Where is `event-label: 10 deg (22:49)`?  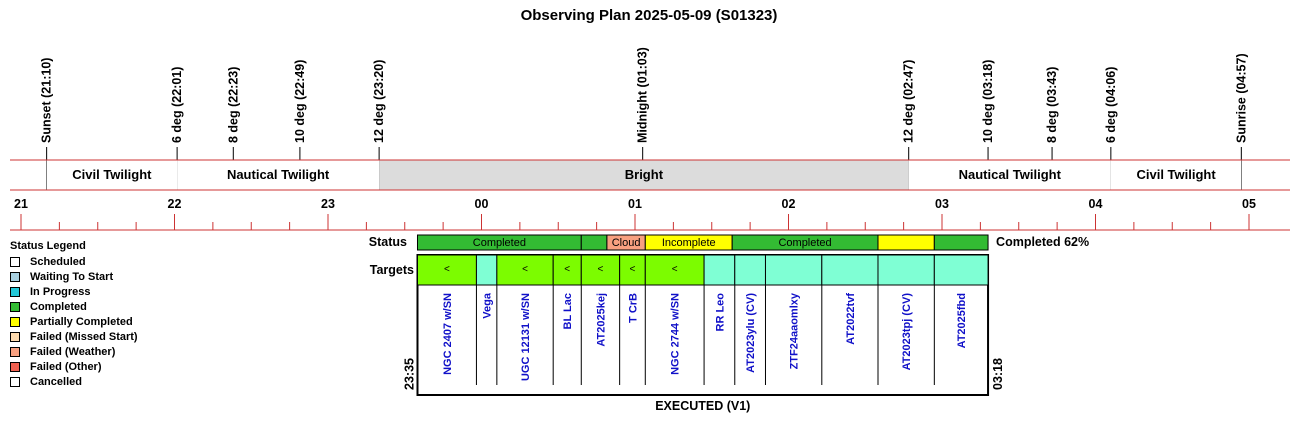 event-label: 10 deg (22:49) is located at coordinates (300, 101).